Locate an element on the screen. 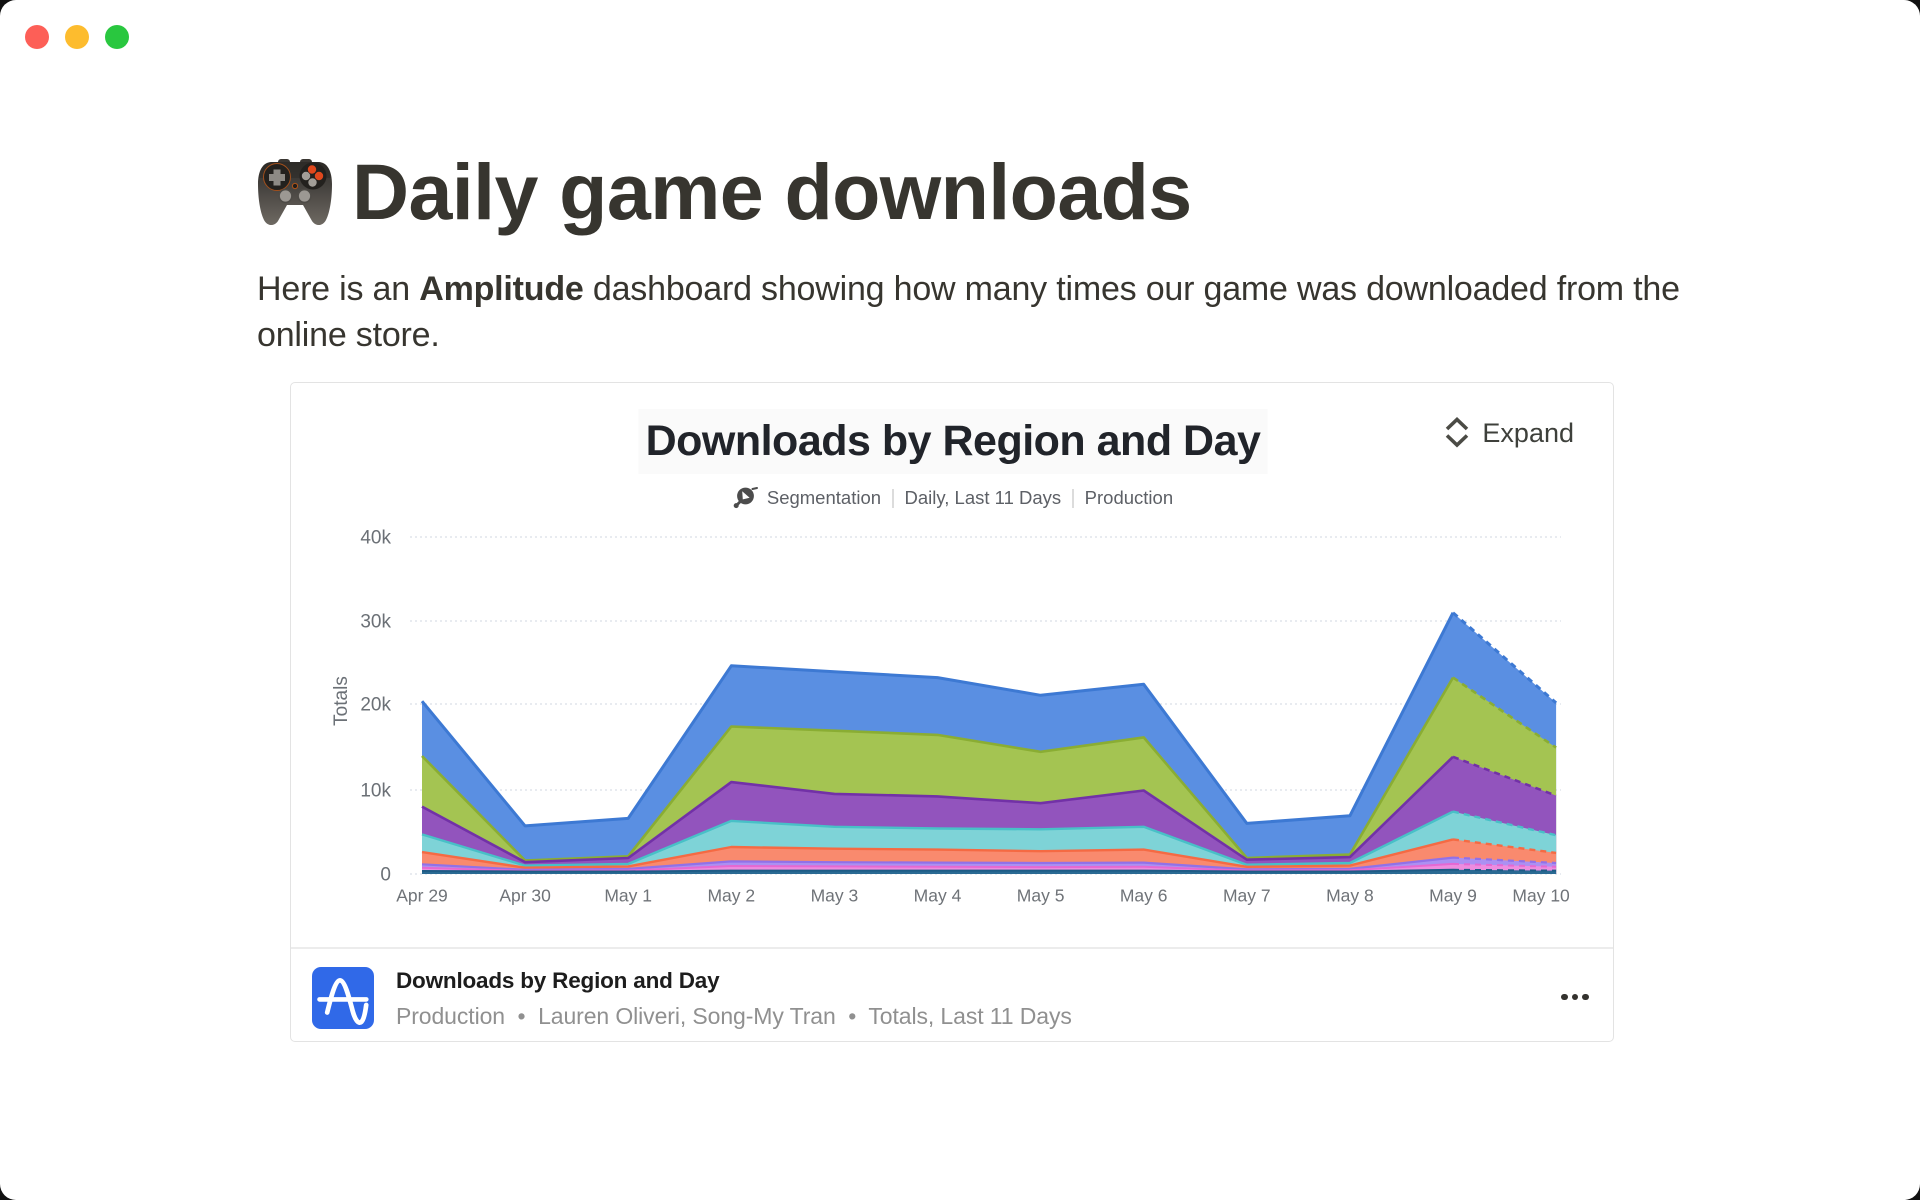 The height and width of the screenshot is (1200, 1920). svg-text: May 6 is located at coordinates (1144, 896).